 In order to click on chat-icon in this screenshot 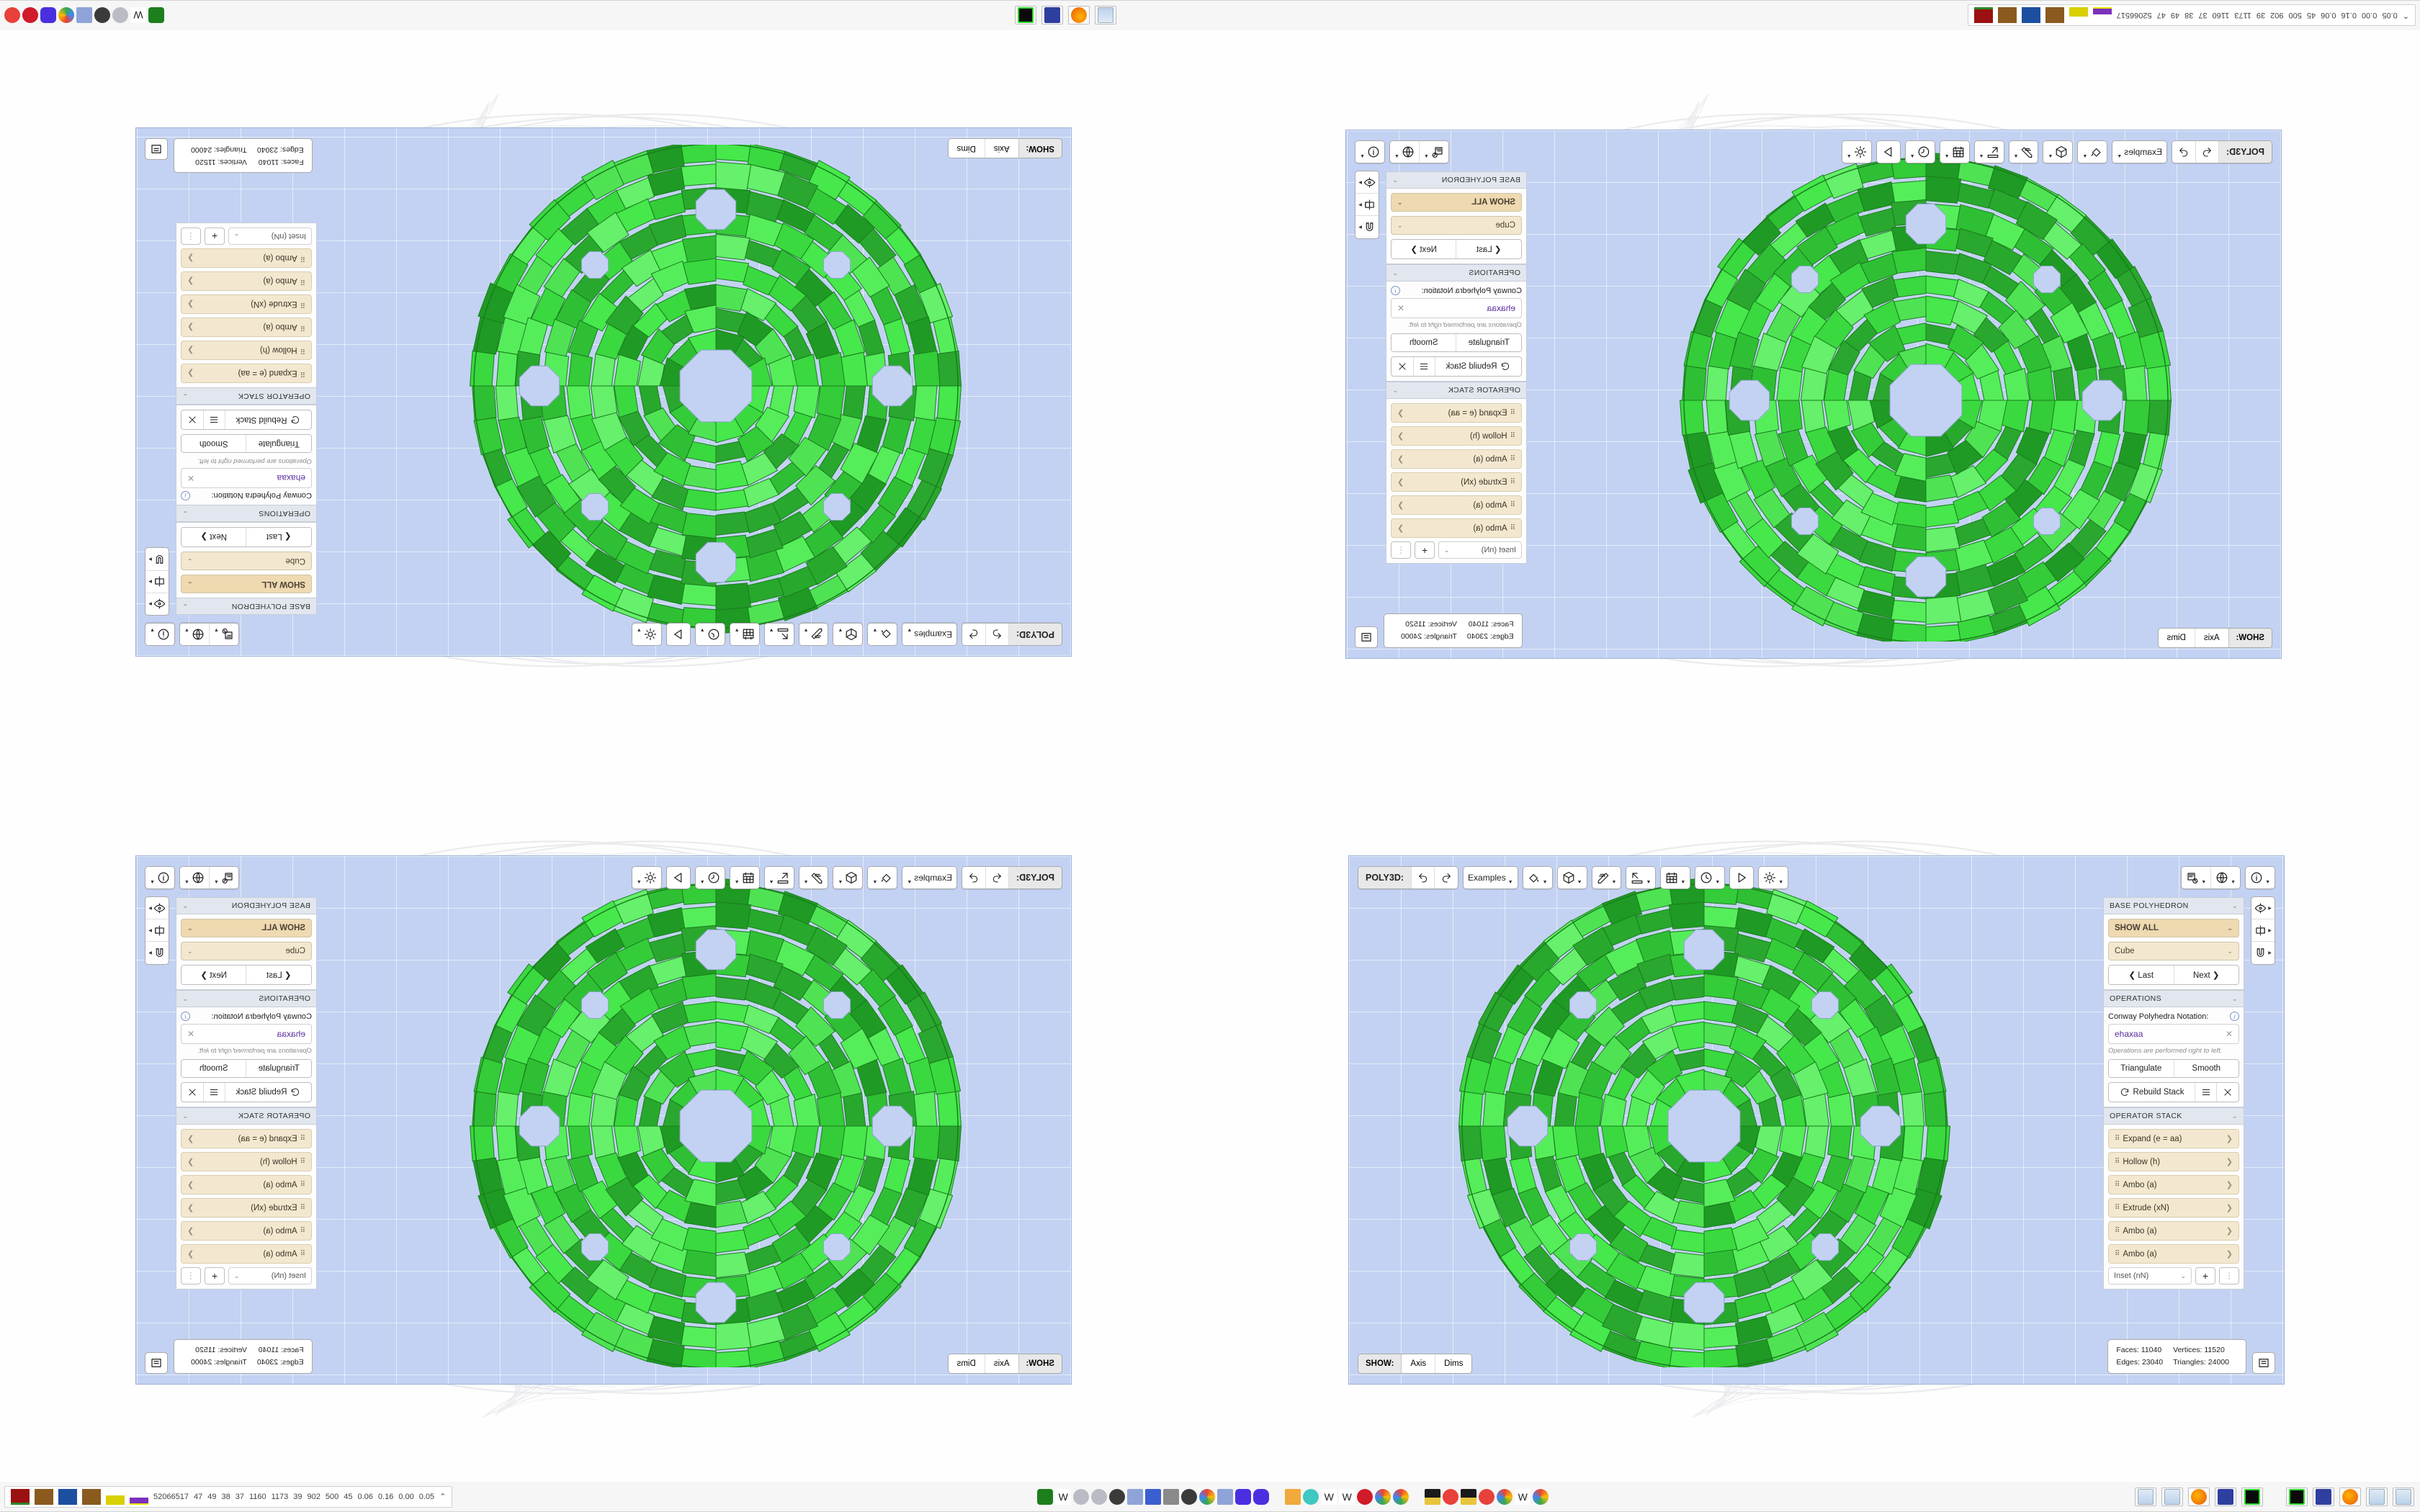, I will do `click(1261, 1496)`.